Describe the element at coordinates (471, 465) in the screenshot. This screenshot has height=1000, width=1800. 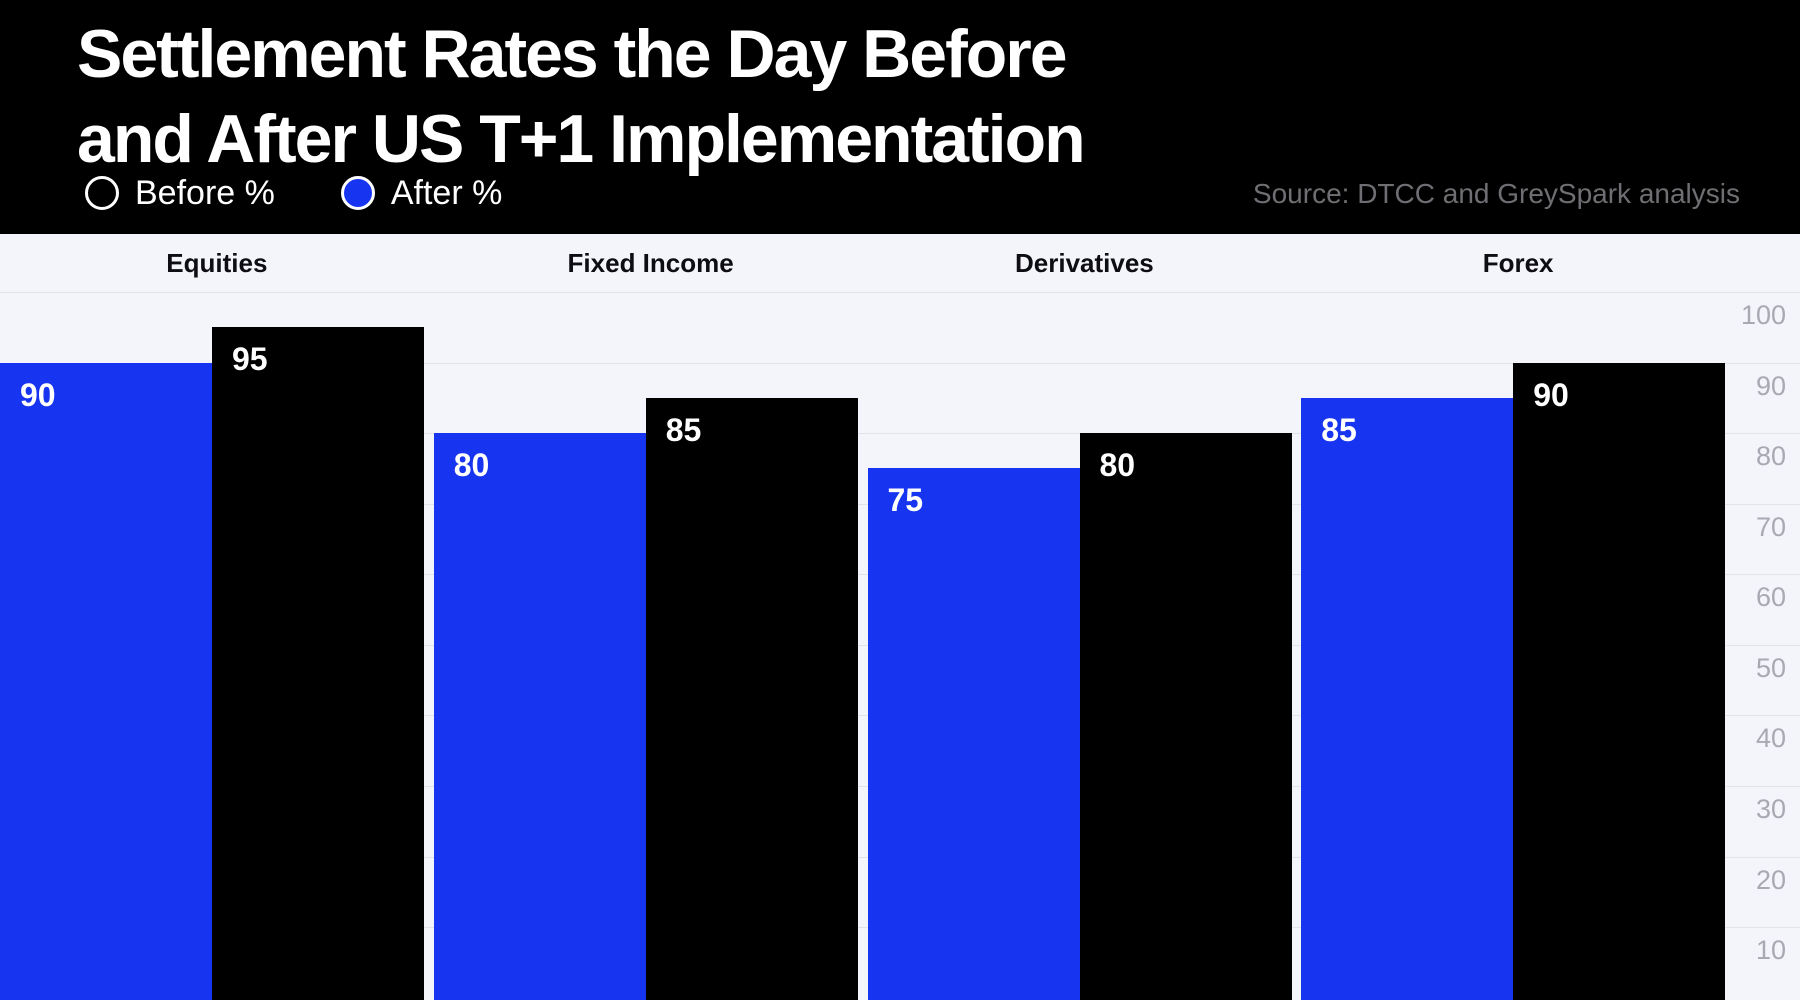
I see `bar-value-fixed-income-after-: 80` at that location.